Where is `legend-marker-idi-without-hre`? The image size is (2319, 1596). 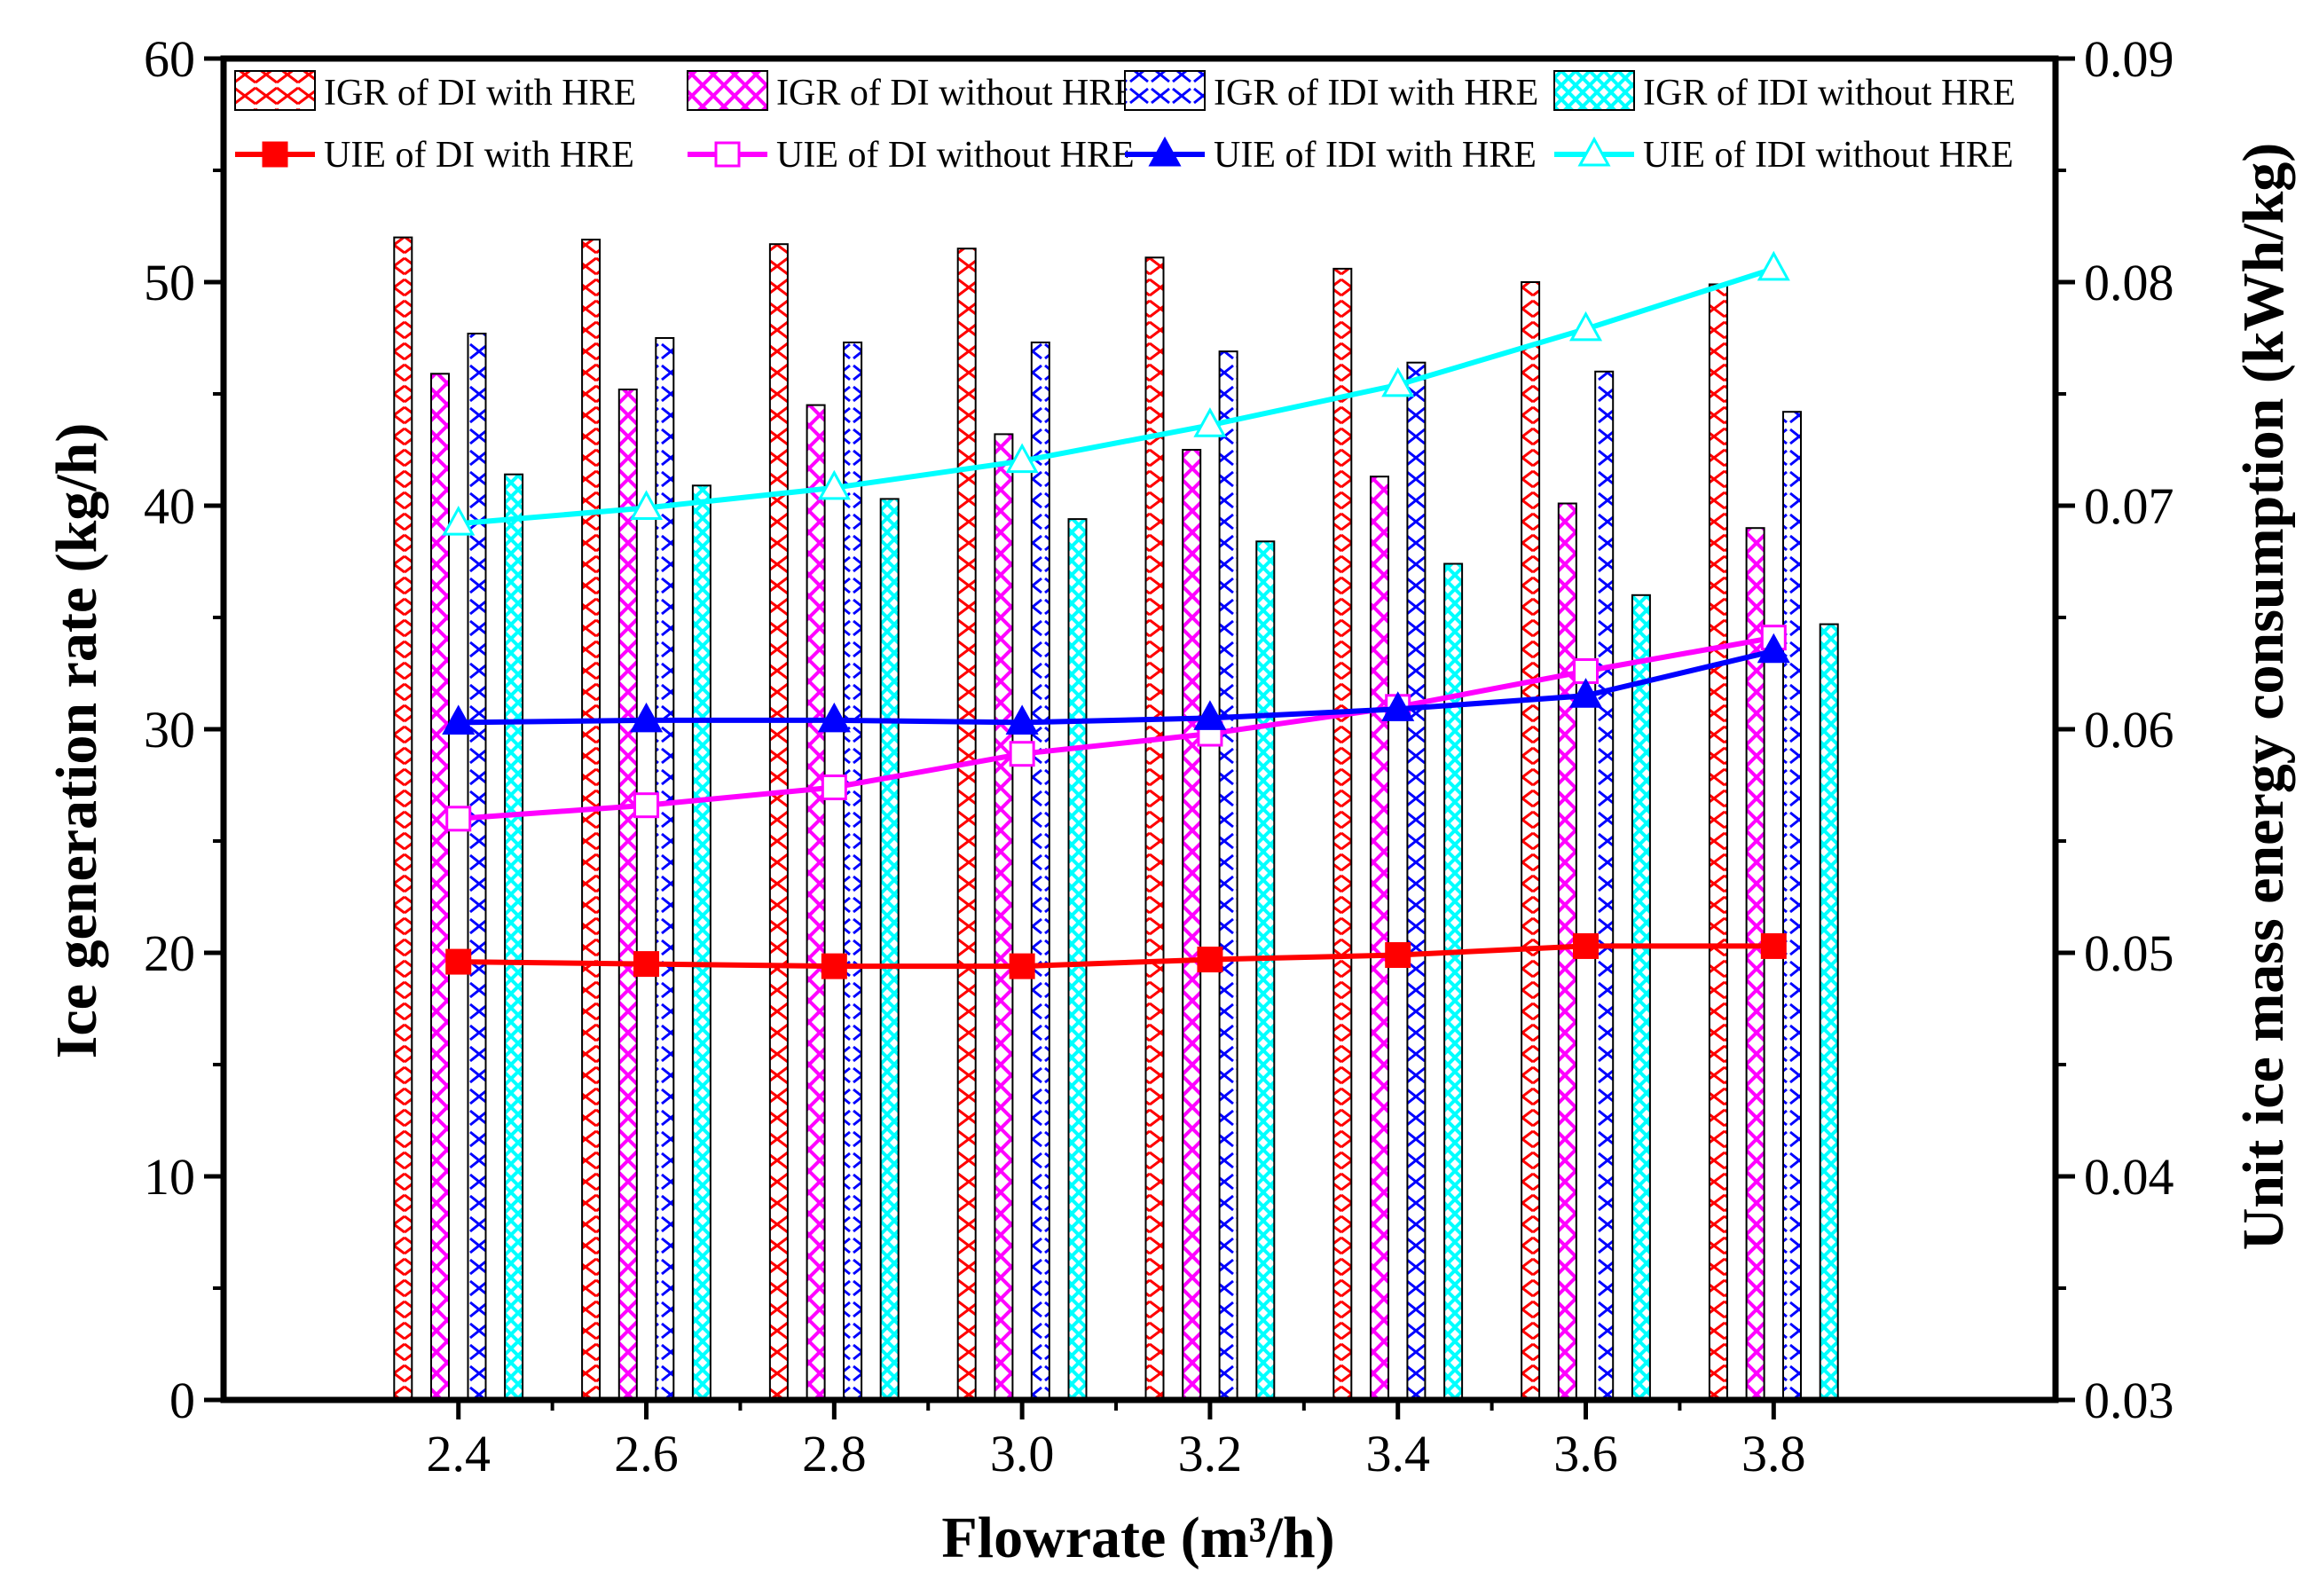 legend-marker-idi-without-hre is located at coordinates (1594, 151).